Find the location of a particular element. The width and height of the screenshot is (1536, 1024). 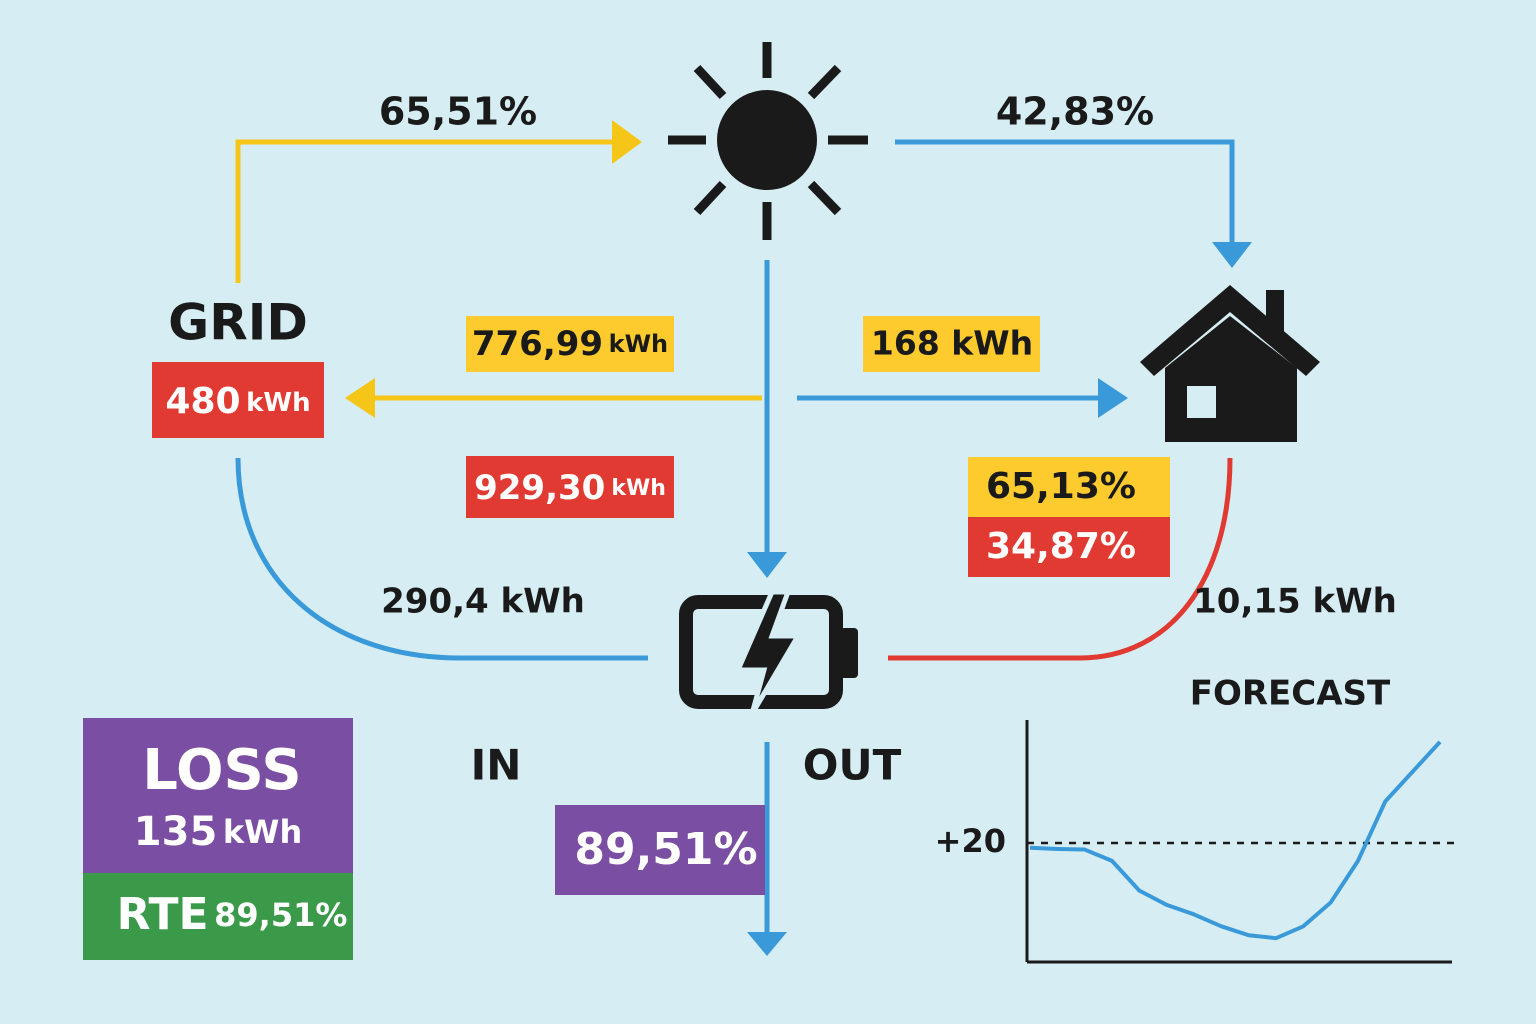

efficiency-box is located at coordinates (660, 850).